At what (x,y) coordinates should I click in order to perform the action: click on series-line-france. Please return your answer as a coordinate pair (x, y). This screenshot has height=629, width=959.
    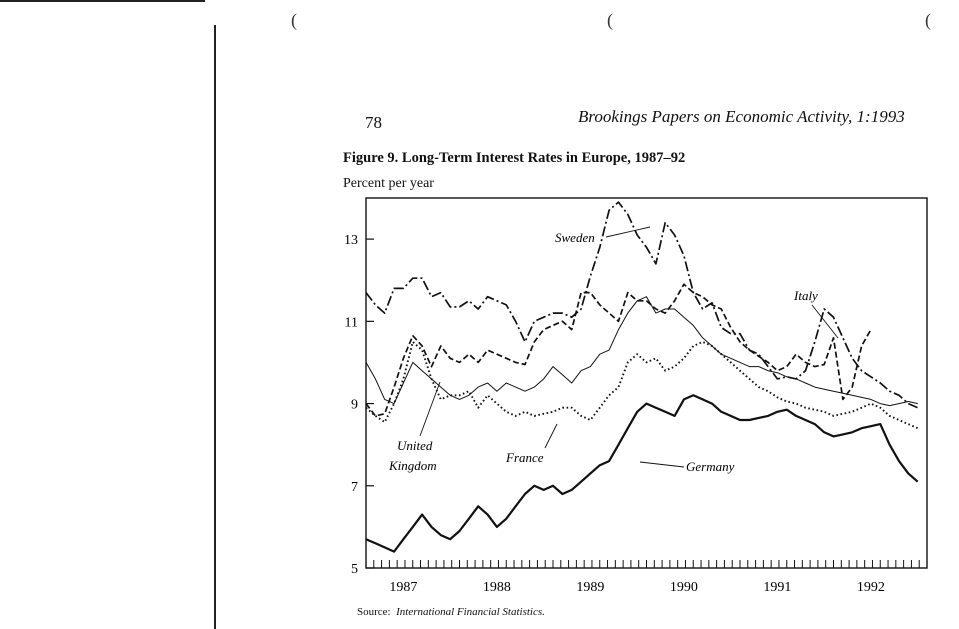
    Looking at the image, I should click on (642, 385).